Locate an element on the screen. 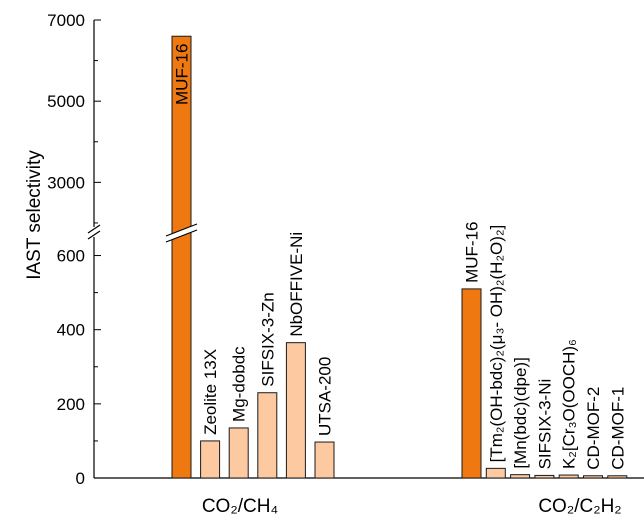 This screenshot has height=529, width=644. y-tick-label: 0 is located at coordinates (80, 478).